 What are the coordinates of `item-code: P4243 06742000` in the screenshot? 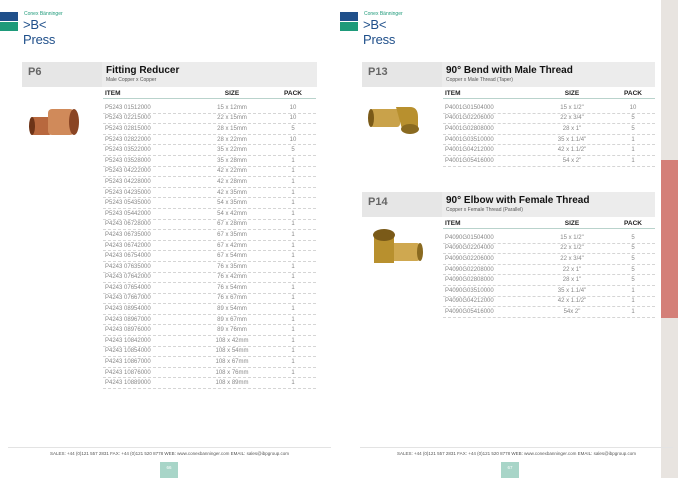 It's located at (128, 245).